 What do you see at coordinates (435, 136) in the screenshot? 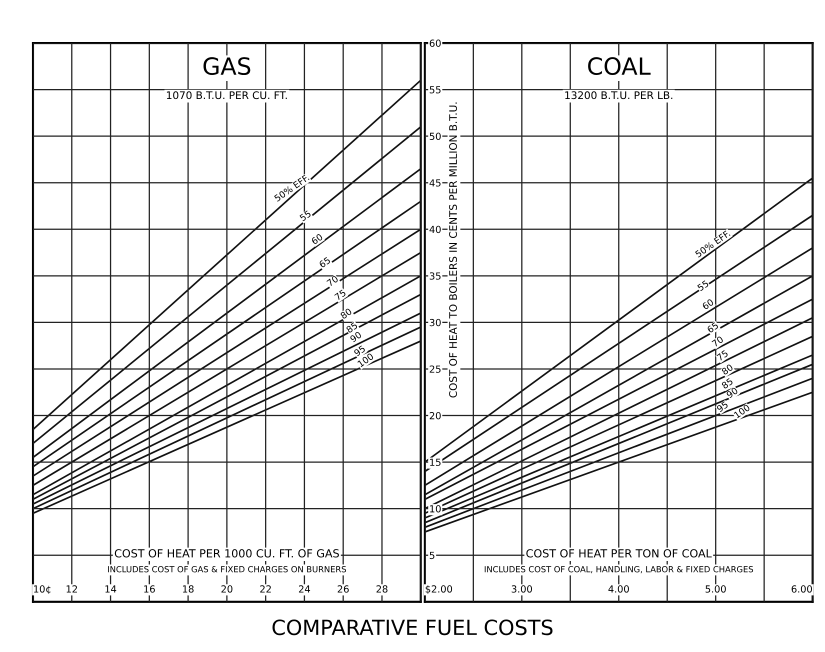
I see `y-tick-label: 50` at bounding box center [435, 136].